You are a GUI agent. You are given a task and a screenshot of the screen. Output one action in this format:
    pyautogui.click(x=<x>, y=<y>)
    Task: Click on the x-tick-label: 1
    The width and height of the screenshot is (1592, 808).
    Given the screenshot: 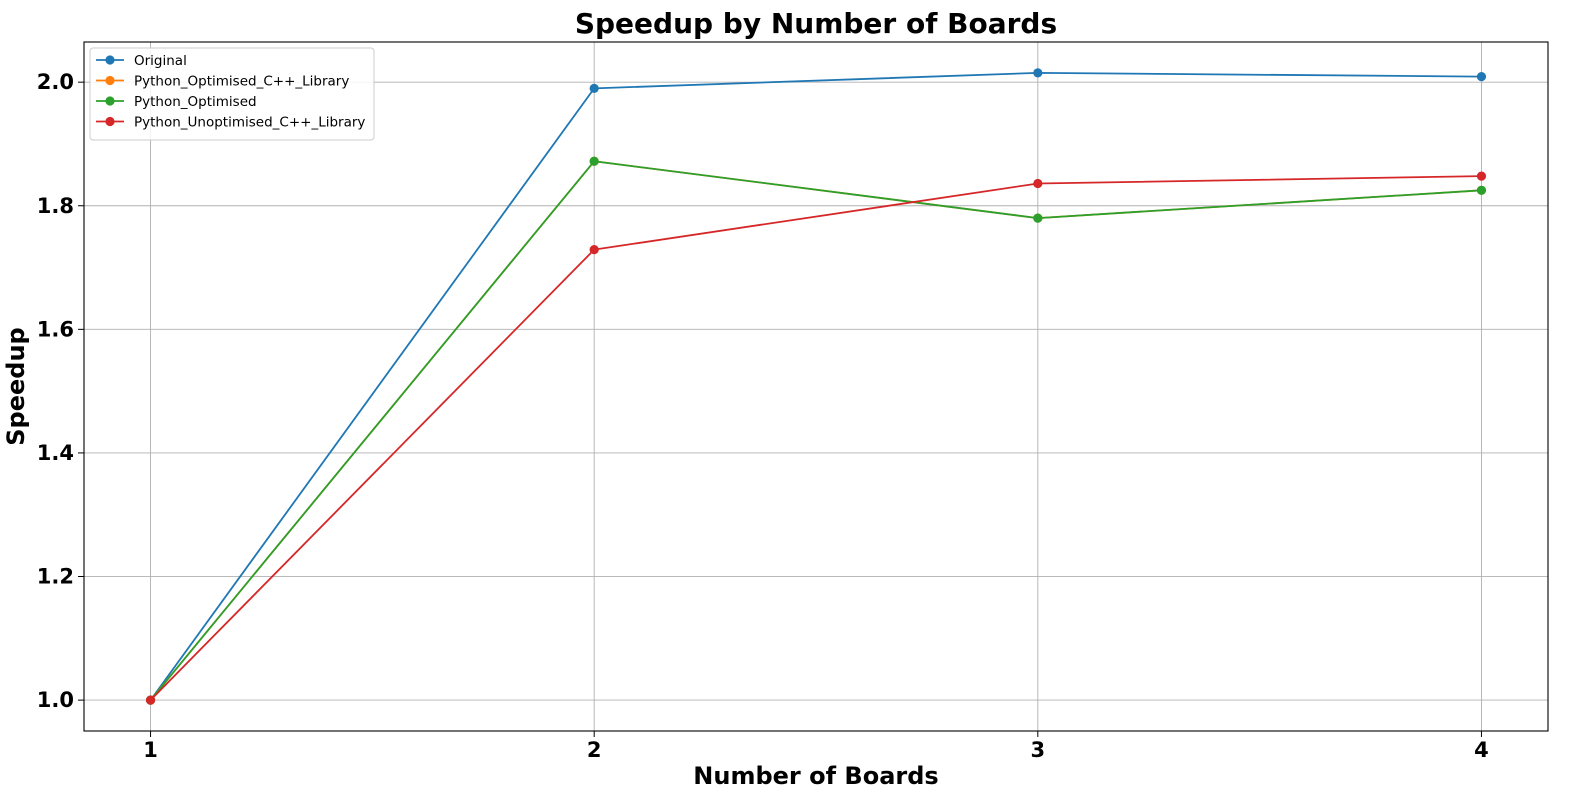 What is the action you would take?
    pyautogui.click(x=150, y=750)
    